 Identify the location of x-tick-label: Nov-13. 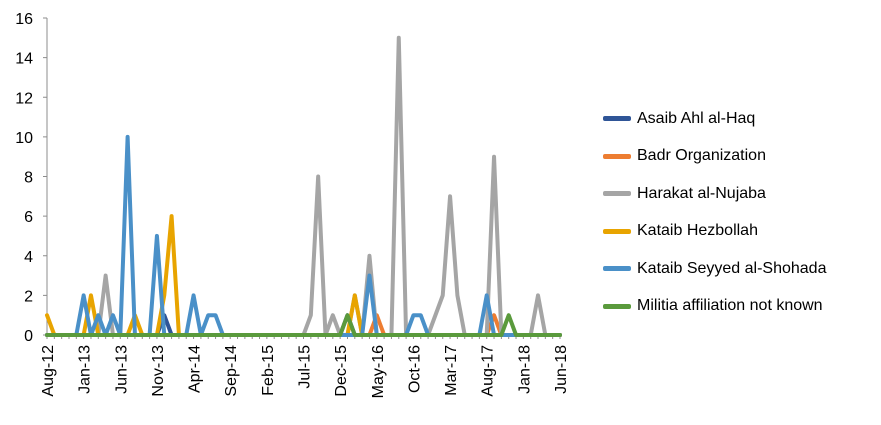
(158, 371).